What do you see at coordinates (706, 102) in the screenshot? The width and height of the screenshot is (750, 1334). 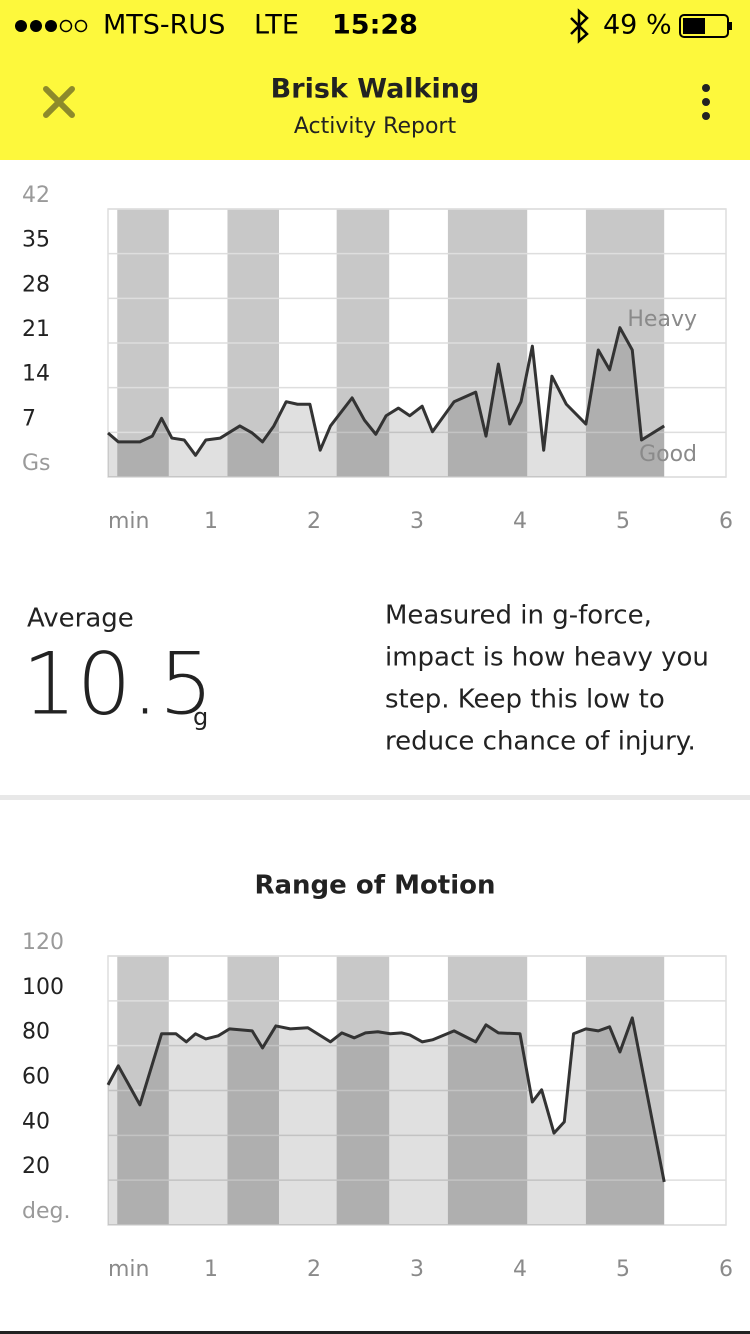 I see `menu-button` at bounding box center [706, 102].